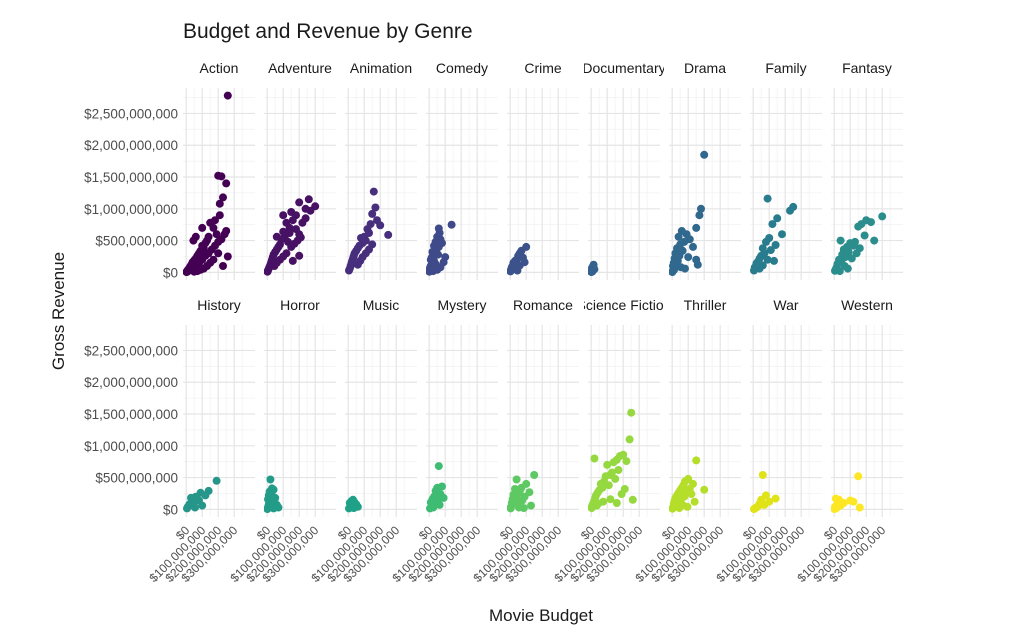  I want to click on facet-label: Action, so click(219, 68).